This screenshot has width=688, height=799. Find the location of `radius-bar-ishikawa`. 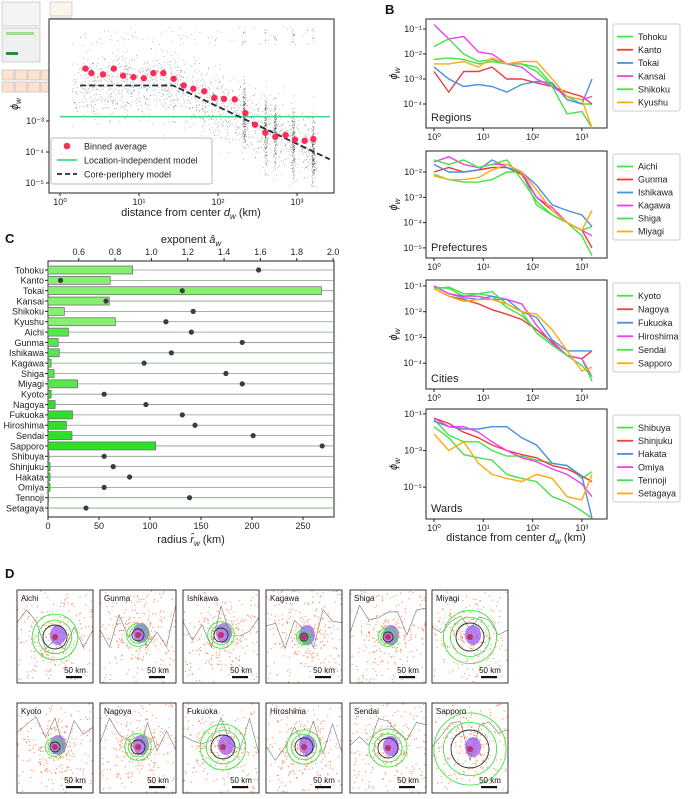

radius-bar-ishikawa is located at coordinates (53, 353).